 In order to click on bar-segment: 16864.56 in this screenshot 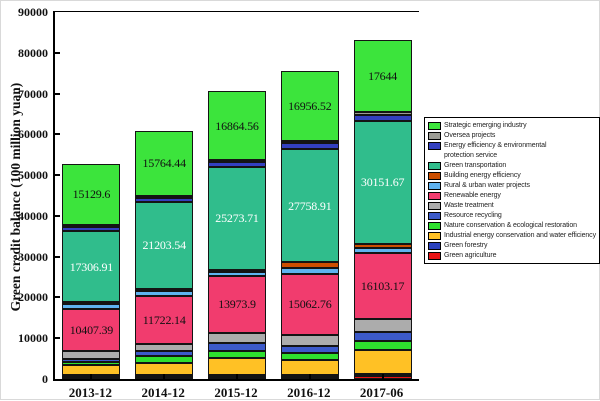, I will do `click(237, 125)`.